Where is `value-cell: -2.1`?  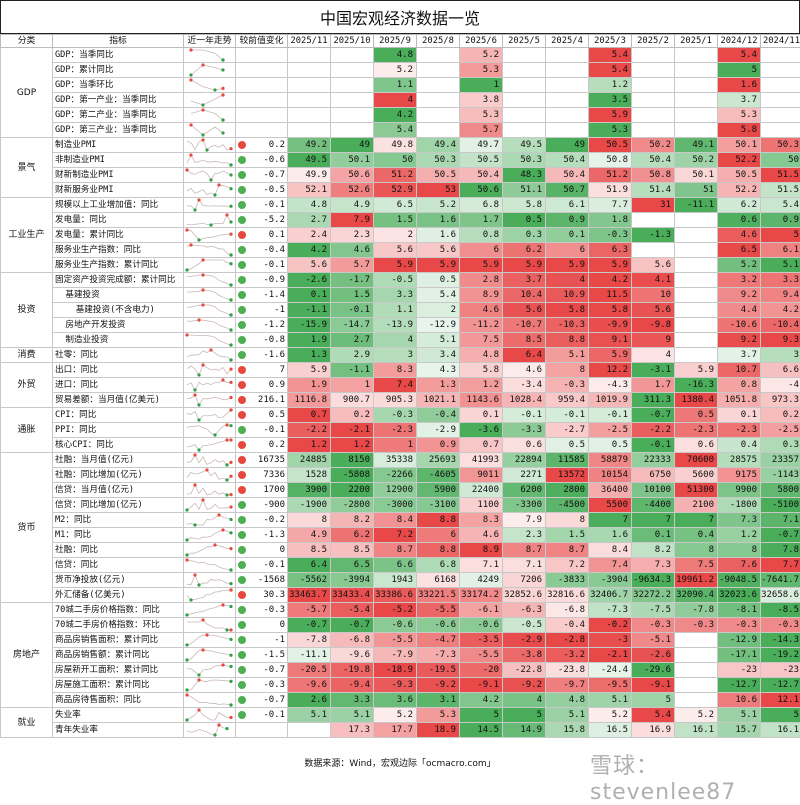
value-cell: -2.1 is located at coordinates (610, 655).